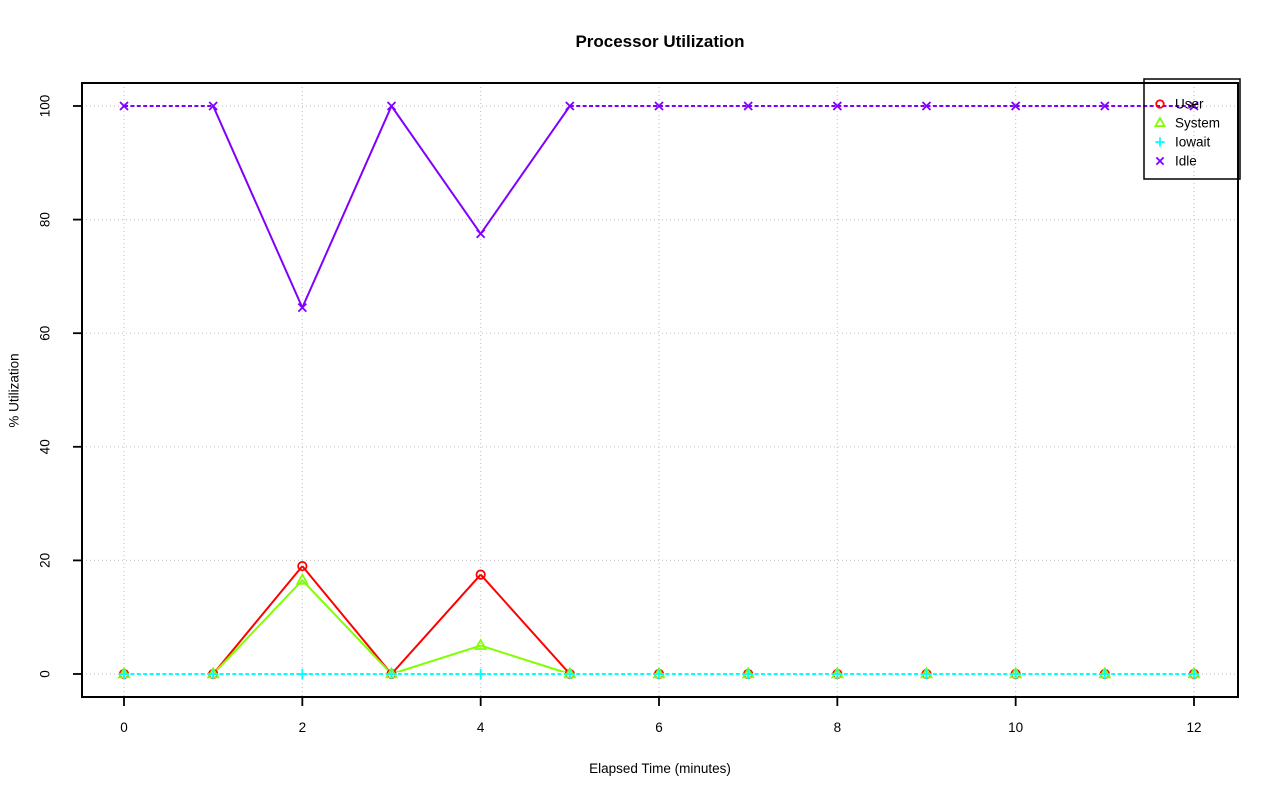 This screenshot has width=1280, height=801. I want to click on legend-label: Idle, so click(1186, 161).